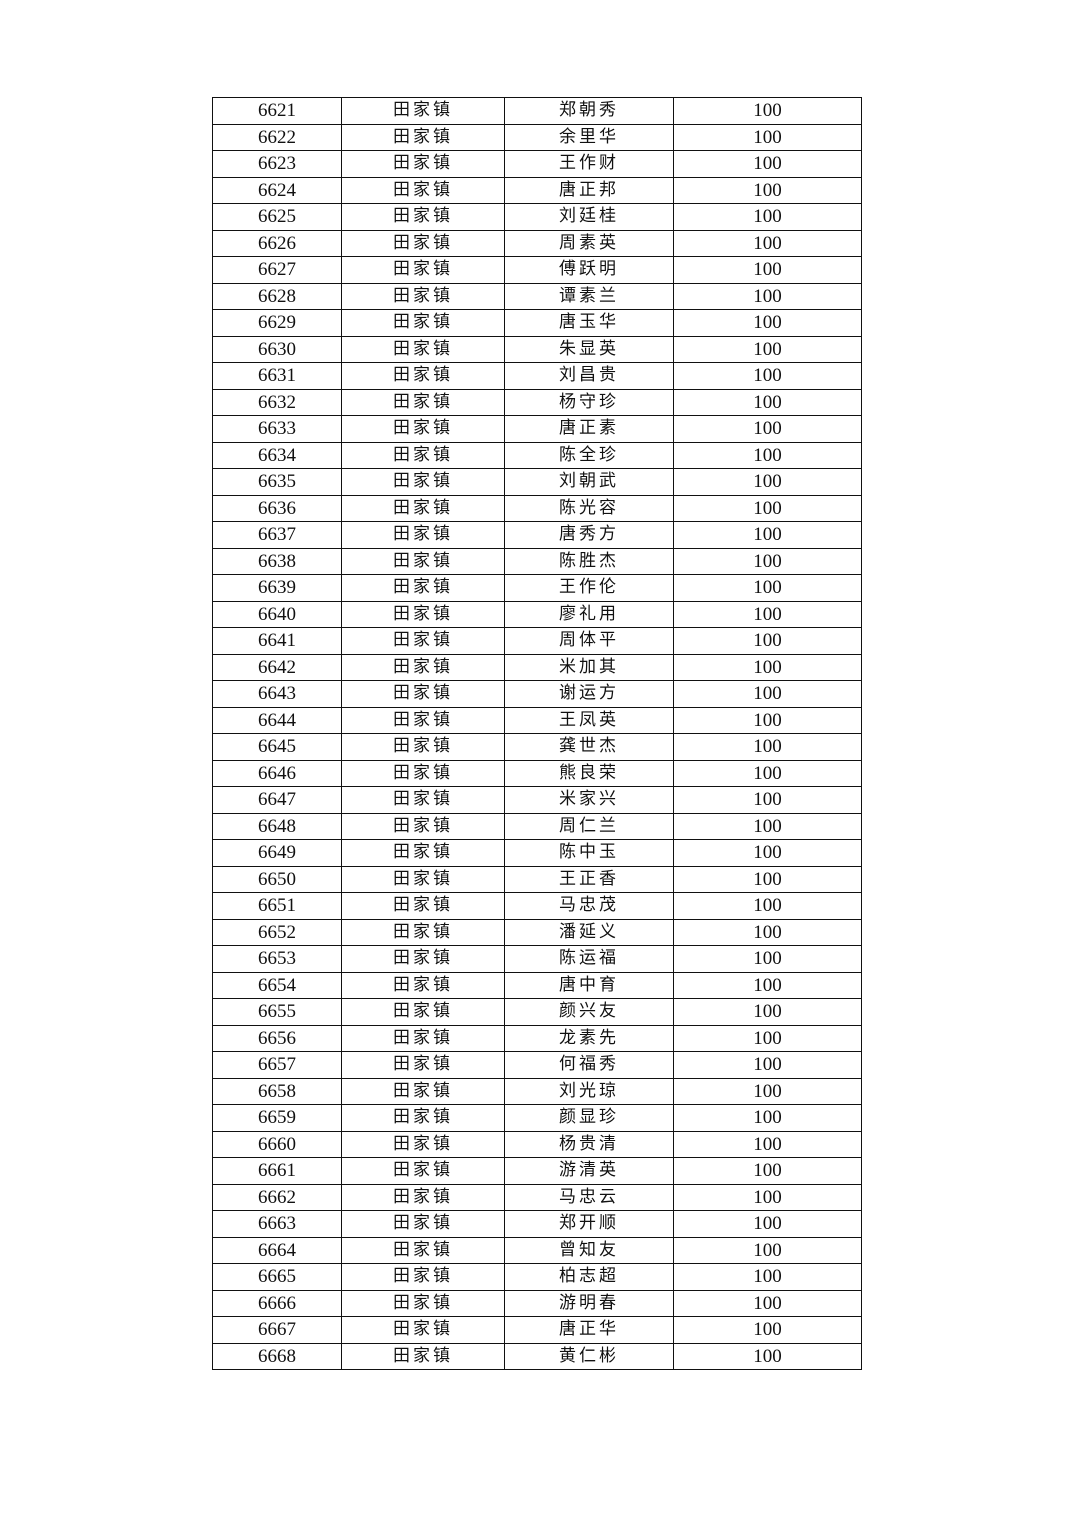  I want to click on serial-number-cell: 6661, so click(277, 1171).